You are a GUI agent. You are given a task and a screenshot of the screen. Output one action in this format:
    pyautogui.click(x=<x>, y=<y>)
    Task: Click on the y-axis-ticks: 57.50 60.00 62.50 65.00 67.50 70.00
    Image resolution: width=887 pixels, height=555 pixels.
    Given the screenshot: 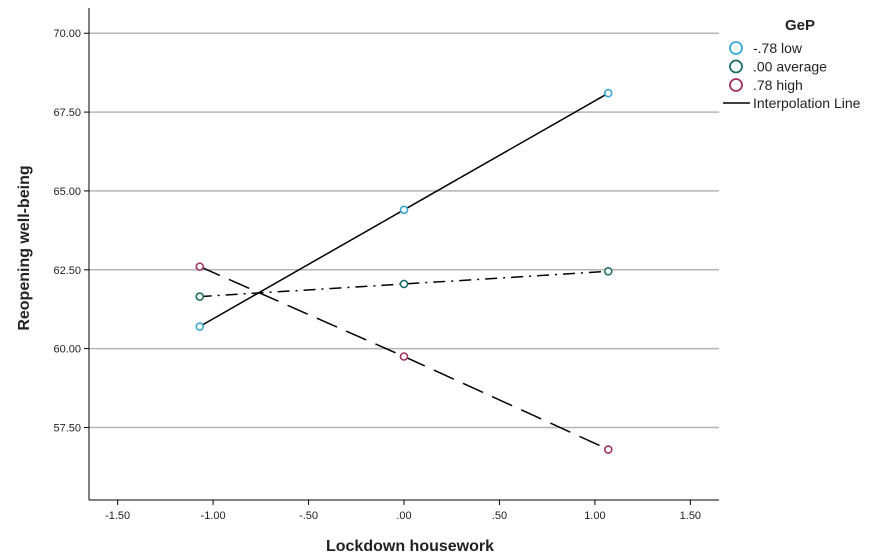 What is the action you would take?
    pyautogui.click(x=71, y=231)
    